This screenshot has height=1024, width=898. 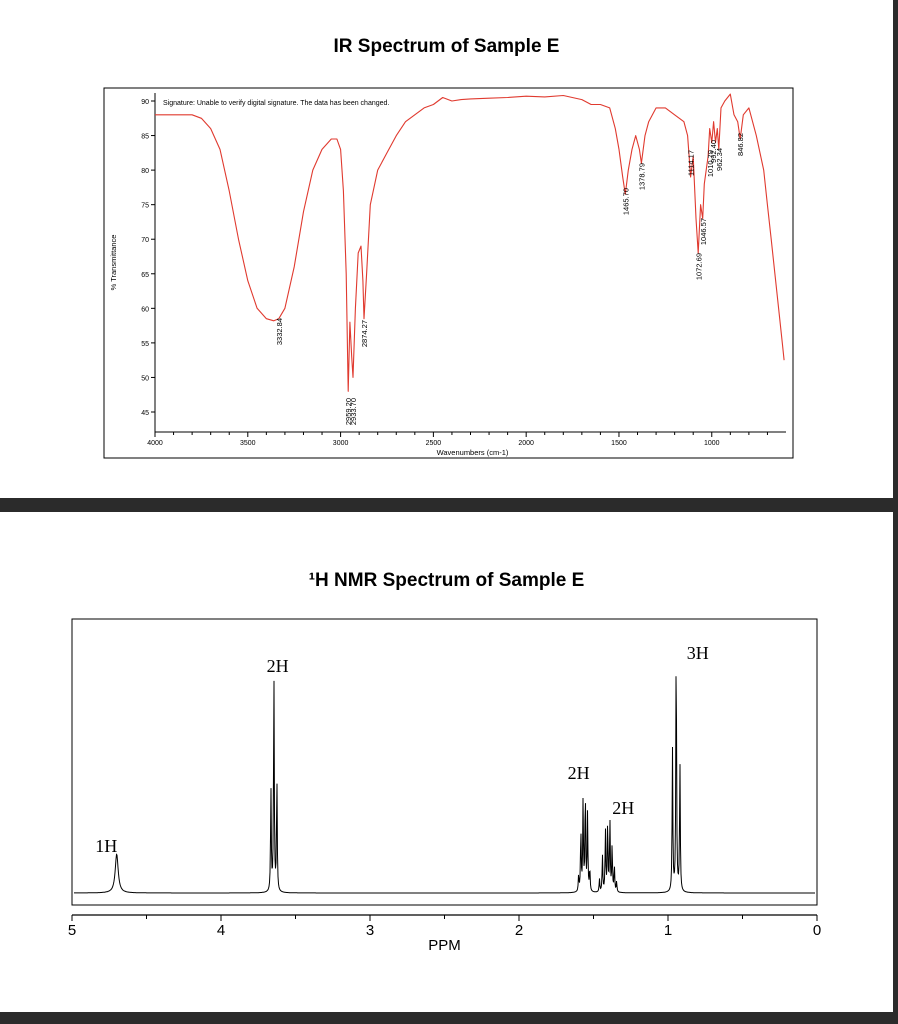 I want to click on nmr-x-tick-label: 1, so click(x=668, y=930).